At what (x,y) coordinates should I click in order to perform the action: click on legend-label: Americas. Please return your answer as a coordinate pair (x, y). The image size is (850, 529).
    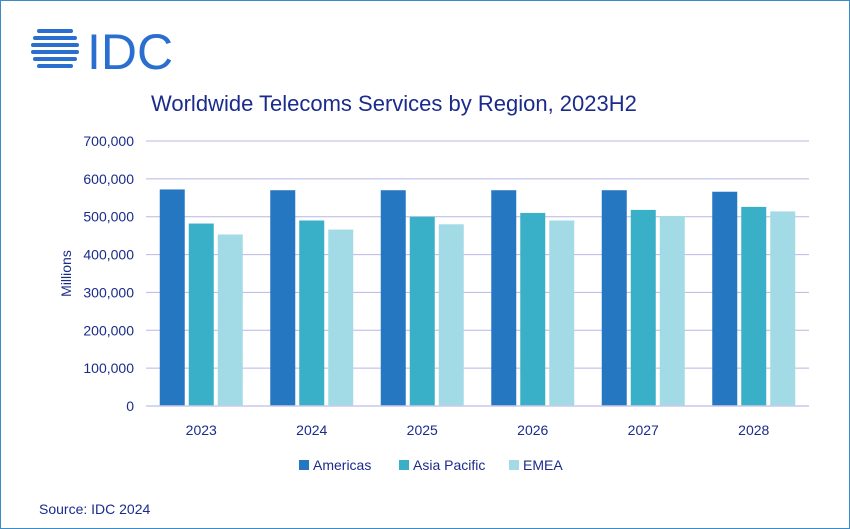
    Looking at the image, I should click on (342, 465).